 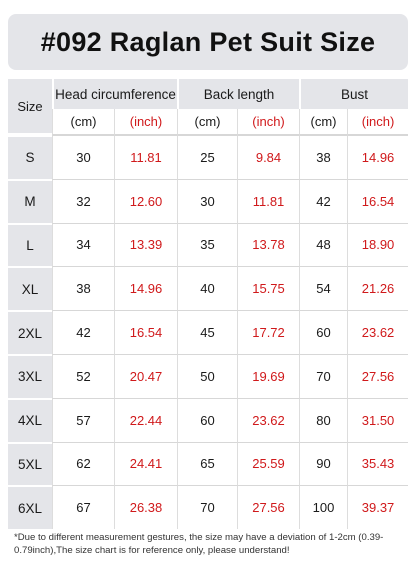 I want to click on bust-inch-unit: (inch), so click(x=378, y=122).